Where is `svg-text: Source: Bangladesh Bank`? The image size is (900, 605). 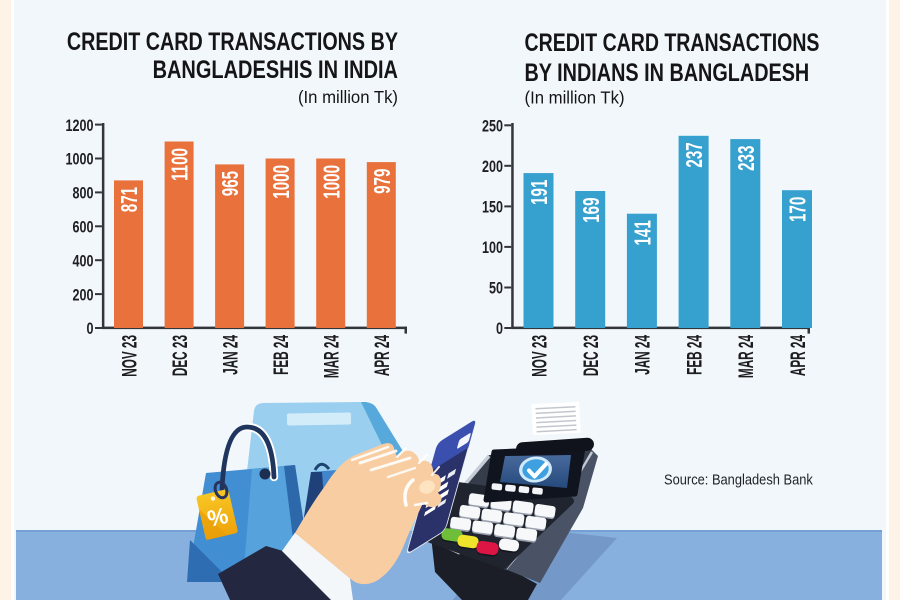
svg-text: Source: Bangladesh Bank is located at coordinates (738, 479).